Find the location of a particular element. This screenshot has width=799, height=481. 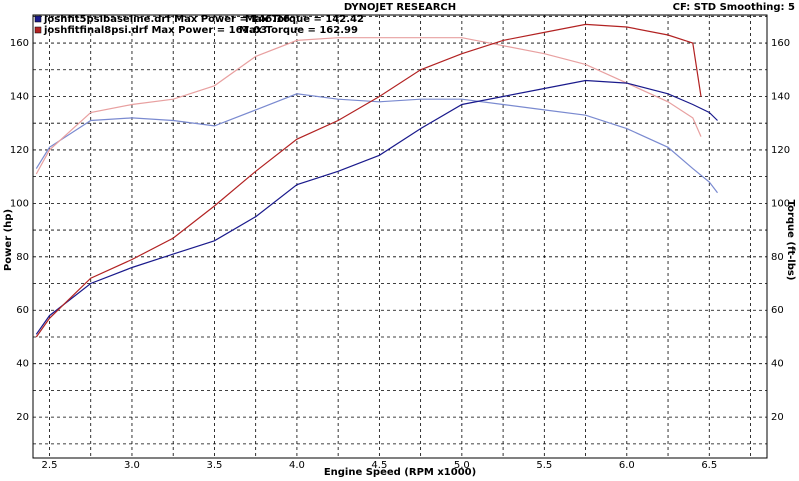

x-tick-label: 4.0 is located at coordinates (297, 465).